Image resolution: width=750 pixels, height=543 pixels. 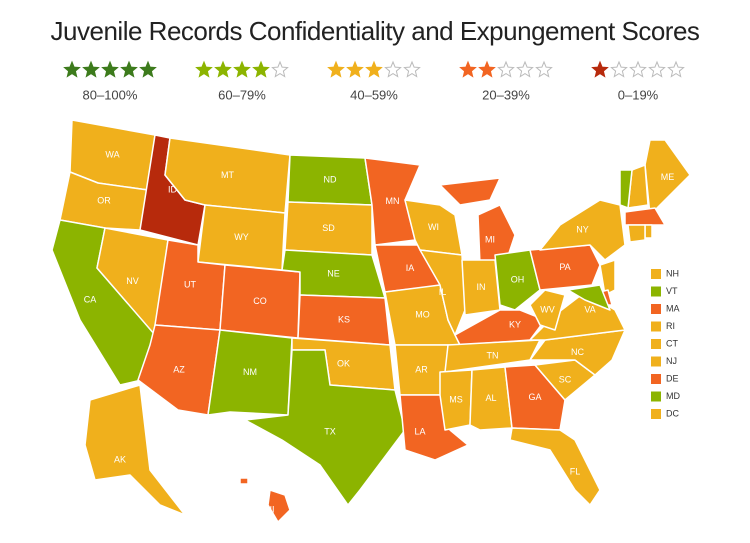 What do you see at coordinates (227, 175) in the screenshot?
I see `state-label: MT` at bounding box center [227, 175].